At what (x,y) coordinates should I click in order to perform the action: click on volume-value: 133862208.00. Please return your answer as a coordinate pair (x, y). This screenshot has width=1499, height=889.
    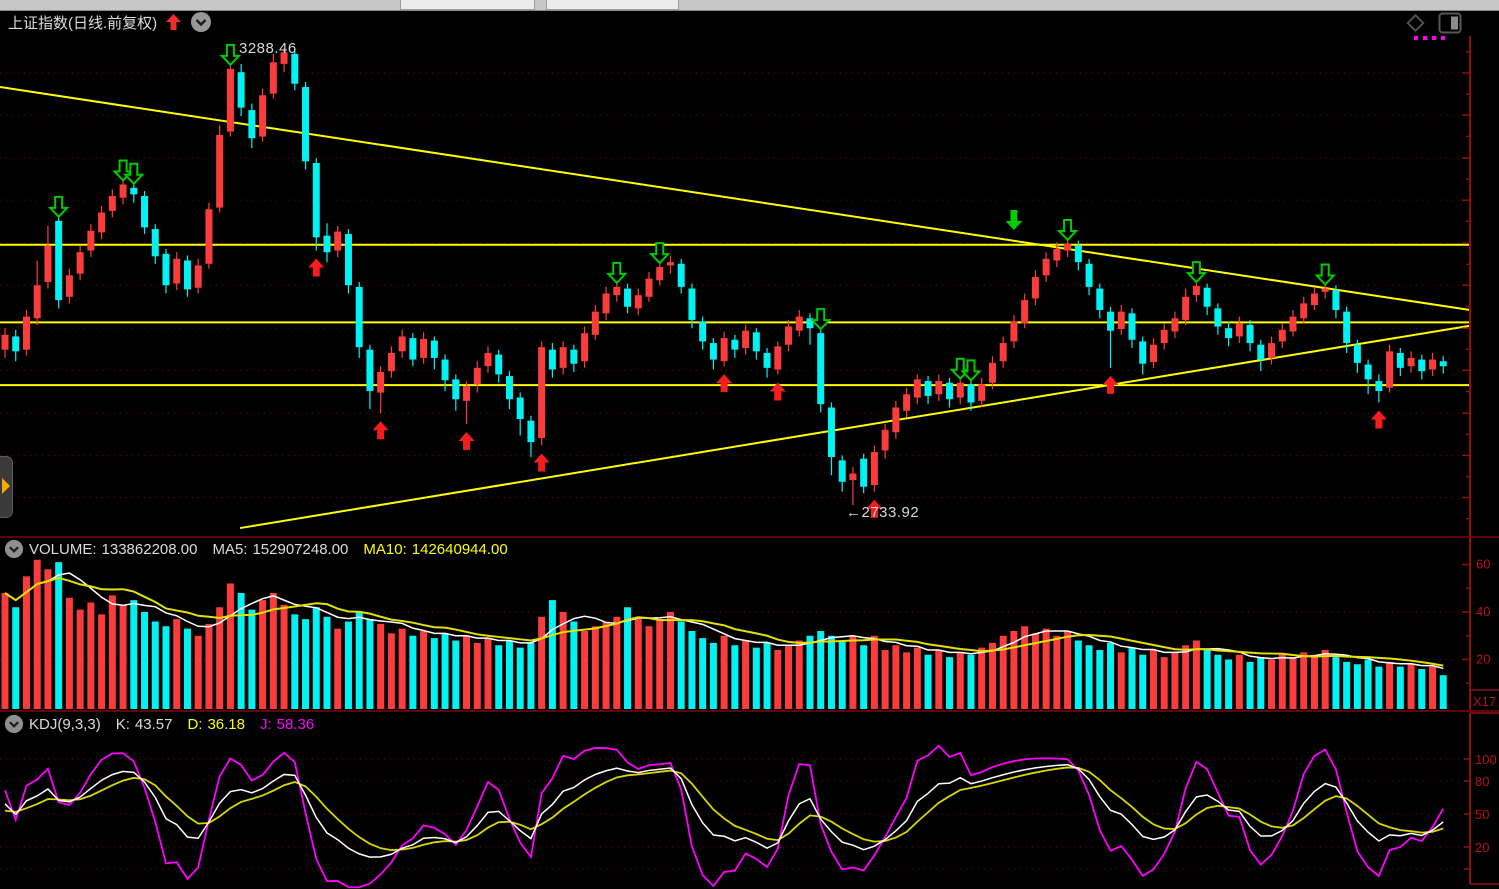
    Looking at the image, I should click on (149, 549).